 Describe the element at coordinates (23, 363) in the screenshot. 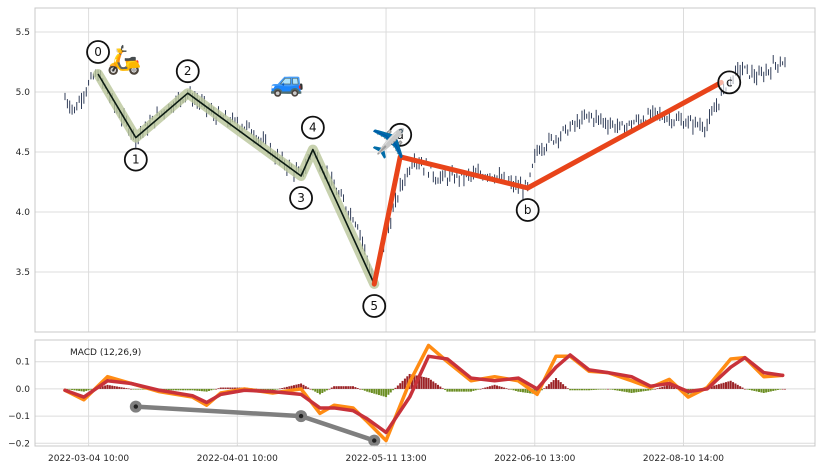

I see `macd-ytick-label: 0.1` at that location.